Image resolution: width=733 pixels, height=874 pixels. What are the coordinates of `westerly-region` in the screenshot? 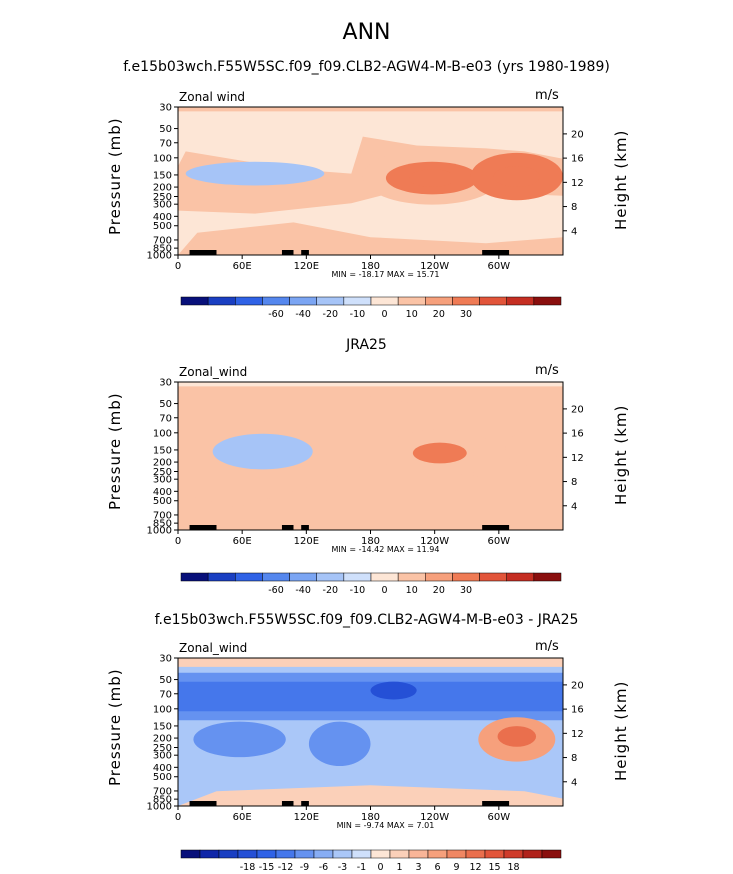 It's located at (370, 452).